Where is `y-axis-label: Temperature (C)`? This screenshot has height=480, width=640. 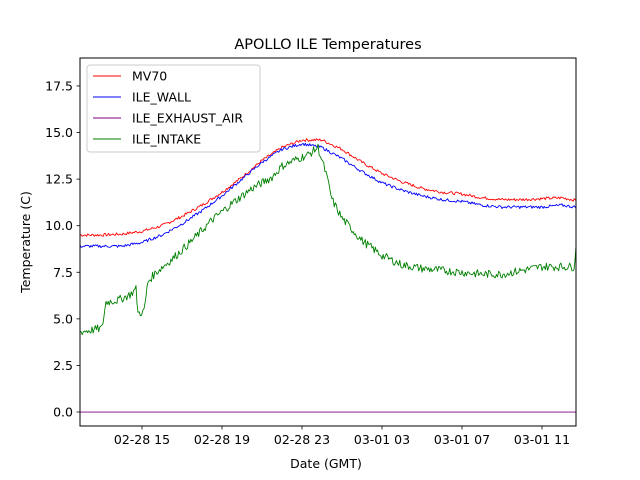
y-axis-label: Temperature (C) is located at coordinates (25, 242).